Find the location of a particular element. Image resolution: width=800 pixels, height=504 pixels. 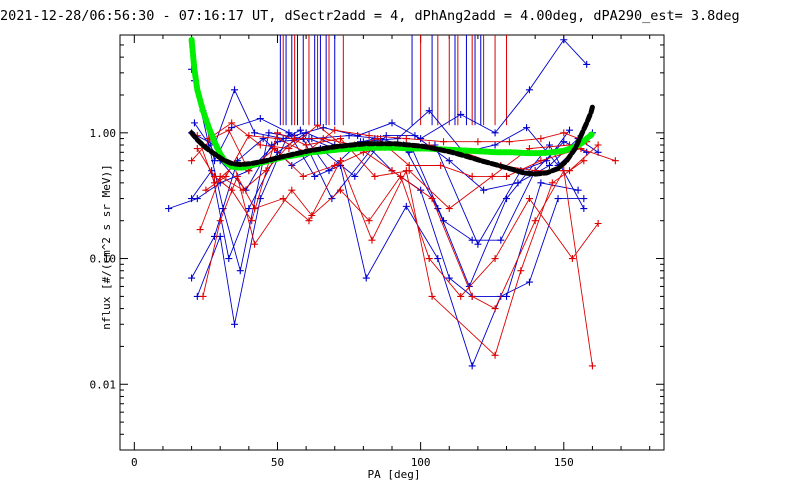

x-axis-label: PA [deg] is located at coordinates (394, 474).